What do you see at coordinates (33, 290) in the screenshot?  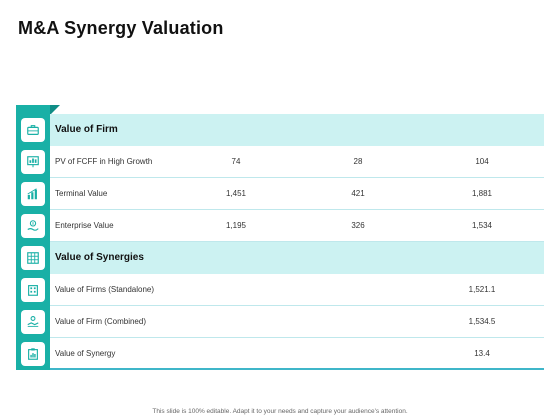 I see `building-icon` at bounding box center [33, 290].